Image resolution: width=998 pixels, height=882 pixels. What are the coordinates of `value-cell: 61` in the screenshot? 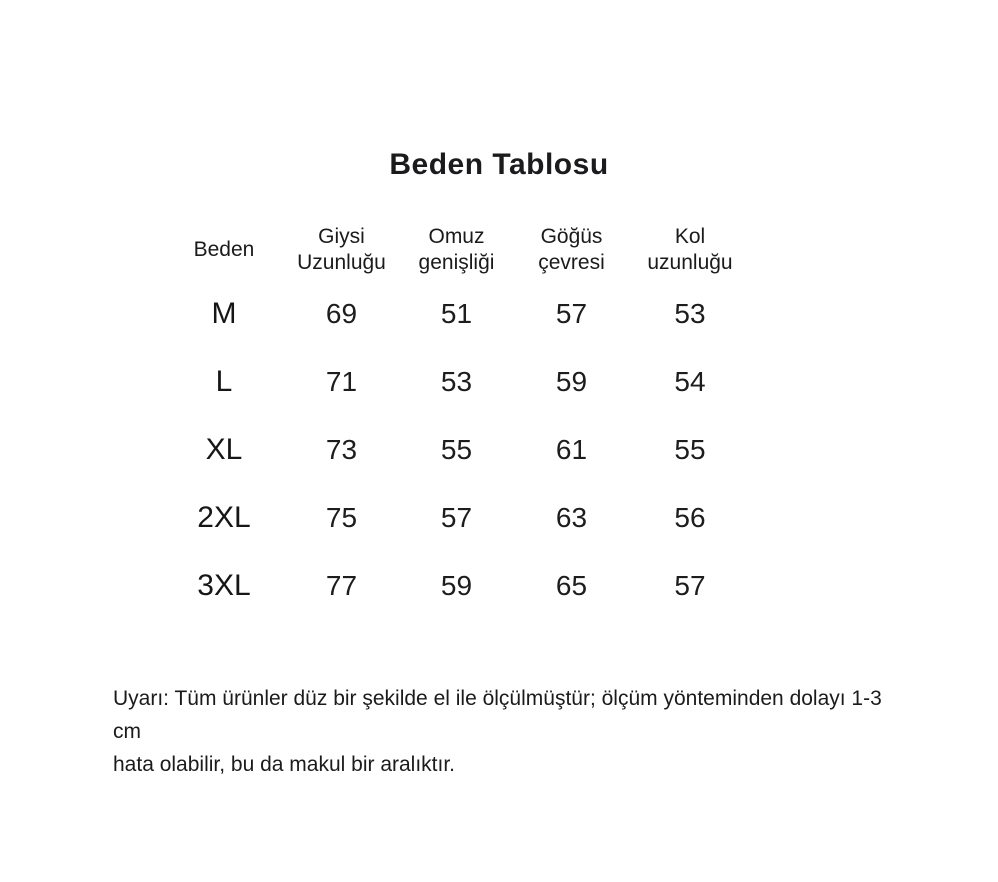 It's located at (571, 449).